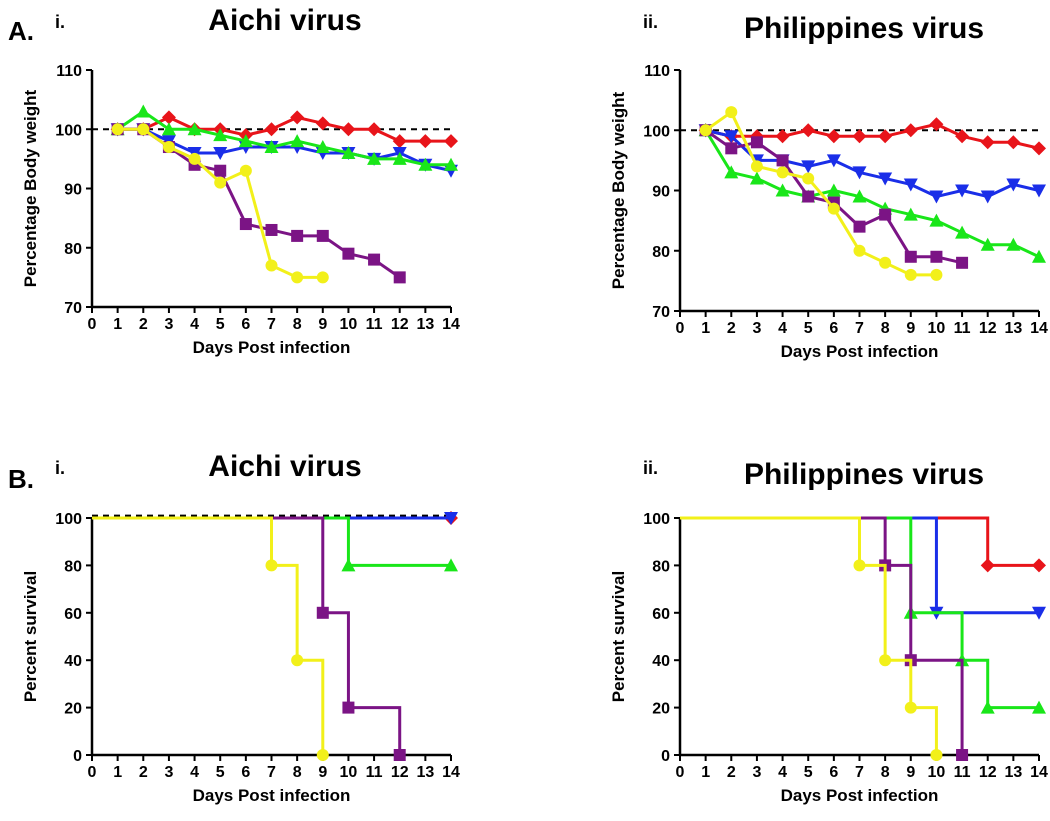 The height and width of the screenshot is (821, 1050). I want to click on y-axis-label: Percent survival, so click(618, 636).